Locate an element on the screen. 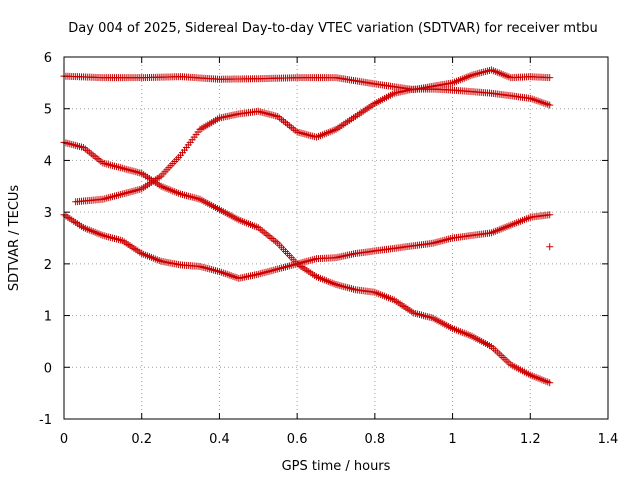 The image size is (640, 480). x-tick-label: 1.2 is located at coordinates (530, 439).